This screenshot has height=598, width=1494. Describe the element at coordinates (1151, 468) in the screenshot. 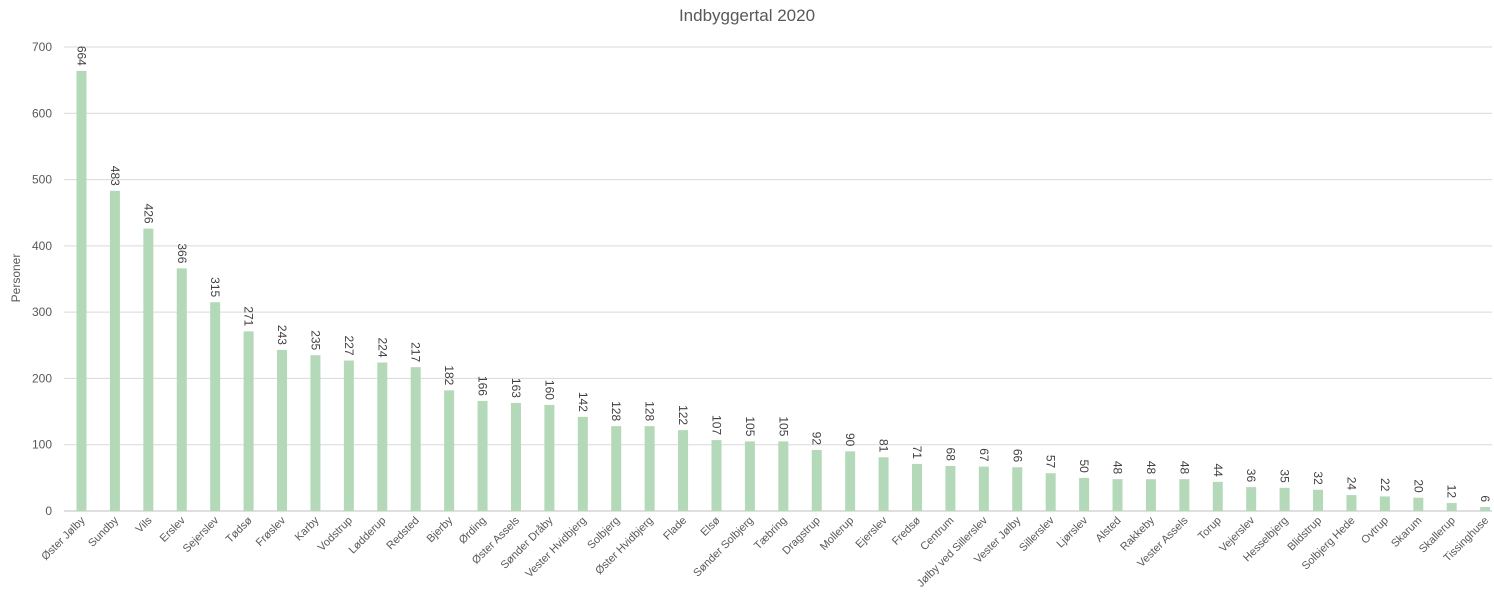

I see `data-label: 48` at that location.